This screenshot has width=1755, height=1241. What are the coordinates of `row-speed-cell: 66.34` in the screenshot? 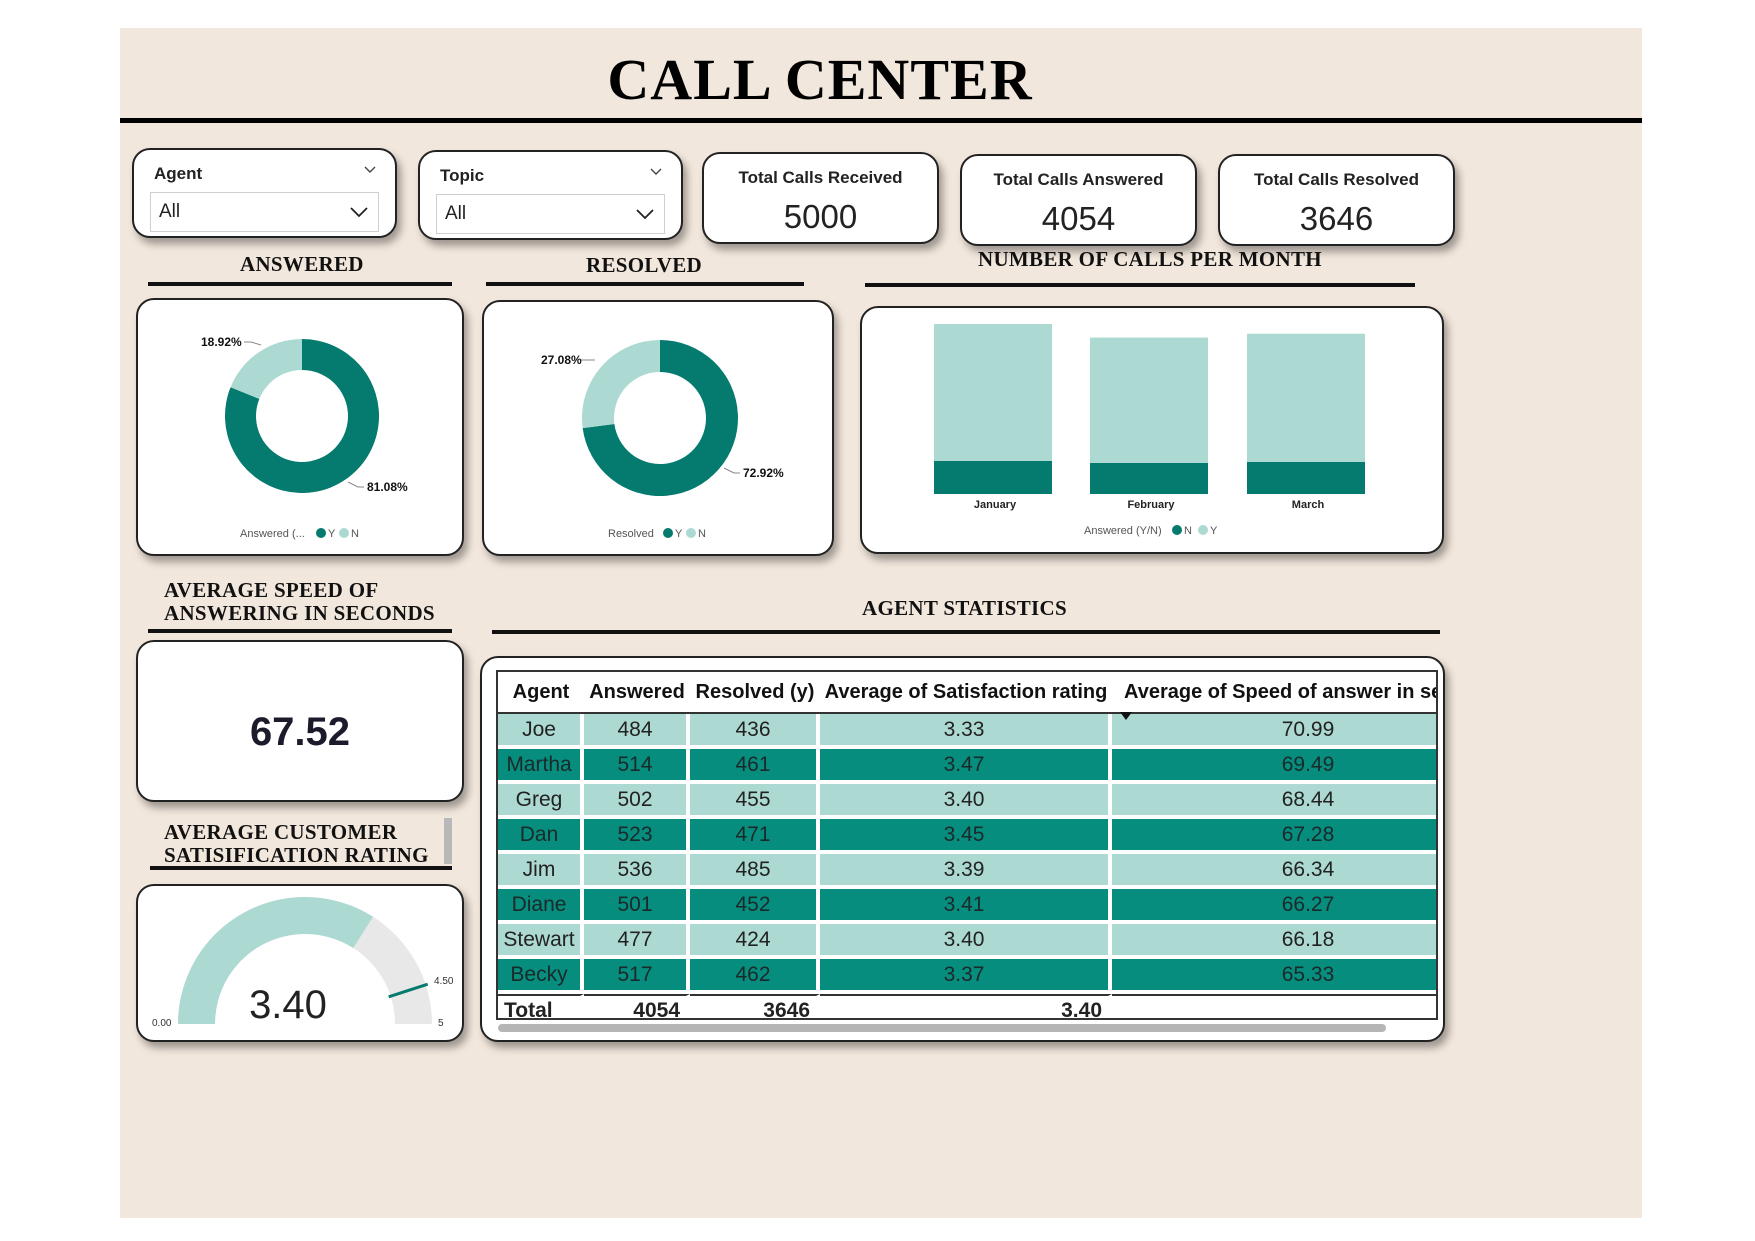 It's located at (1274, 871).